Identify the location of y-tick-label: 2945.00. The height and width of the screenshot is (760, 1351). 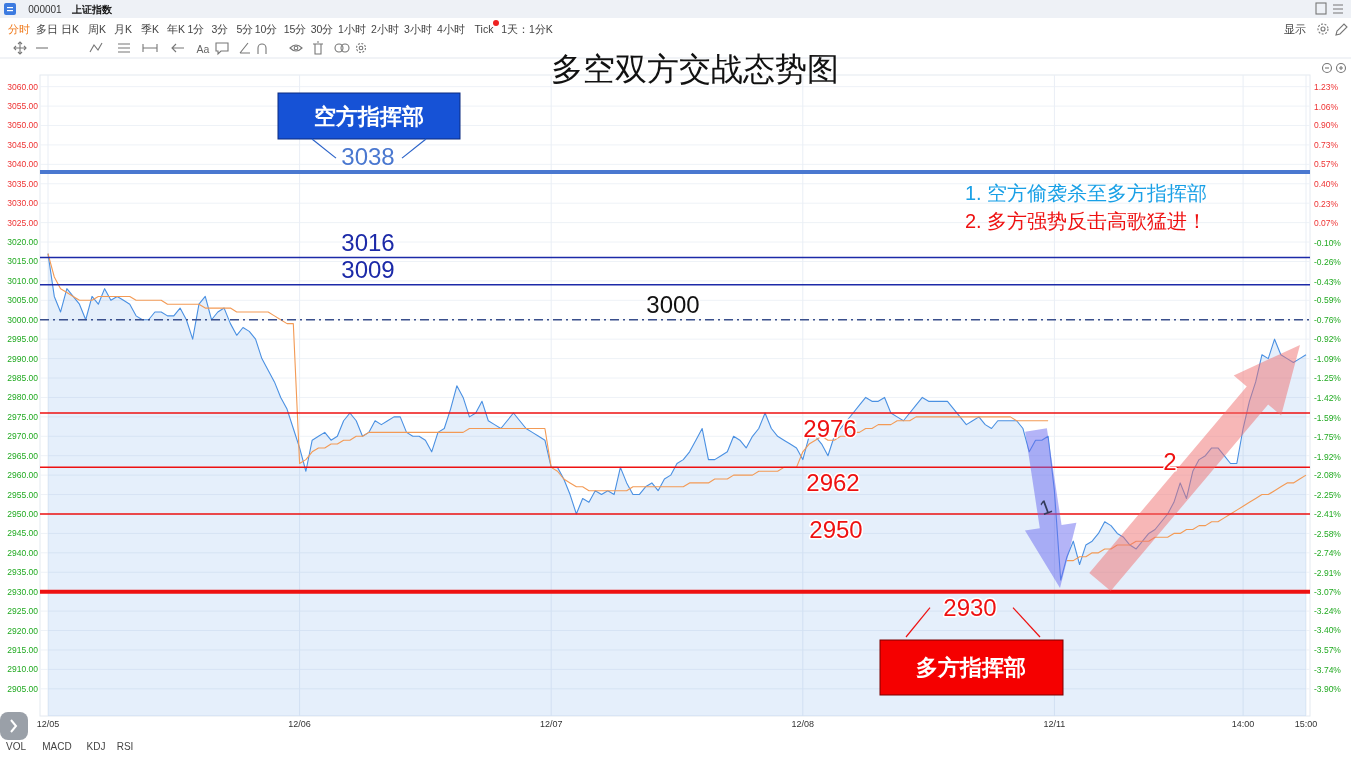
(23, 533).